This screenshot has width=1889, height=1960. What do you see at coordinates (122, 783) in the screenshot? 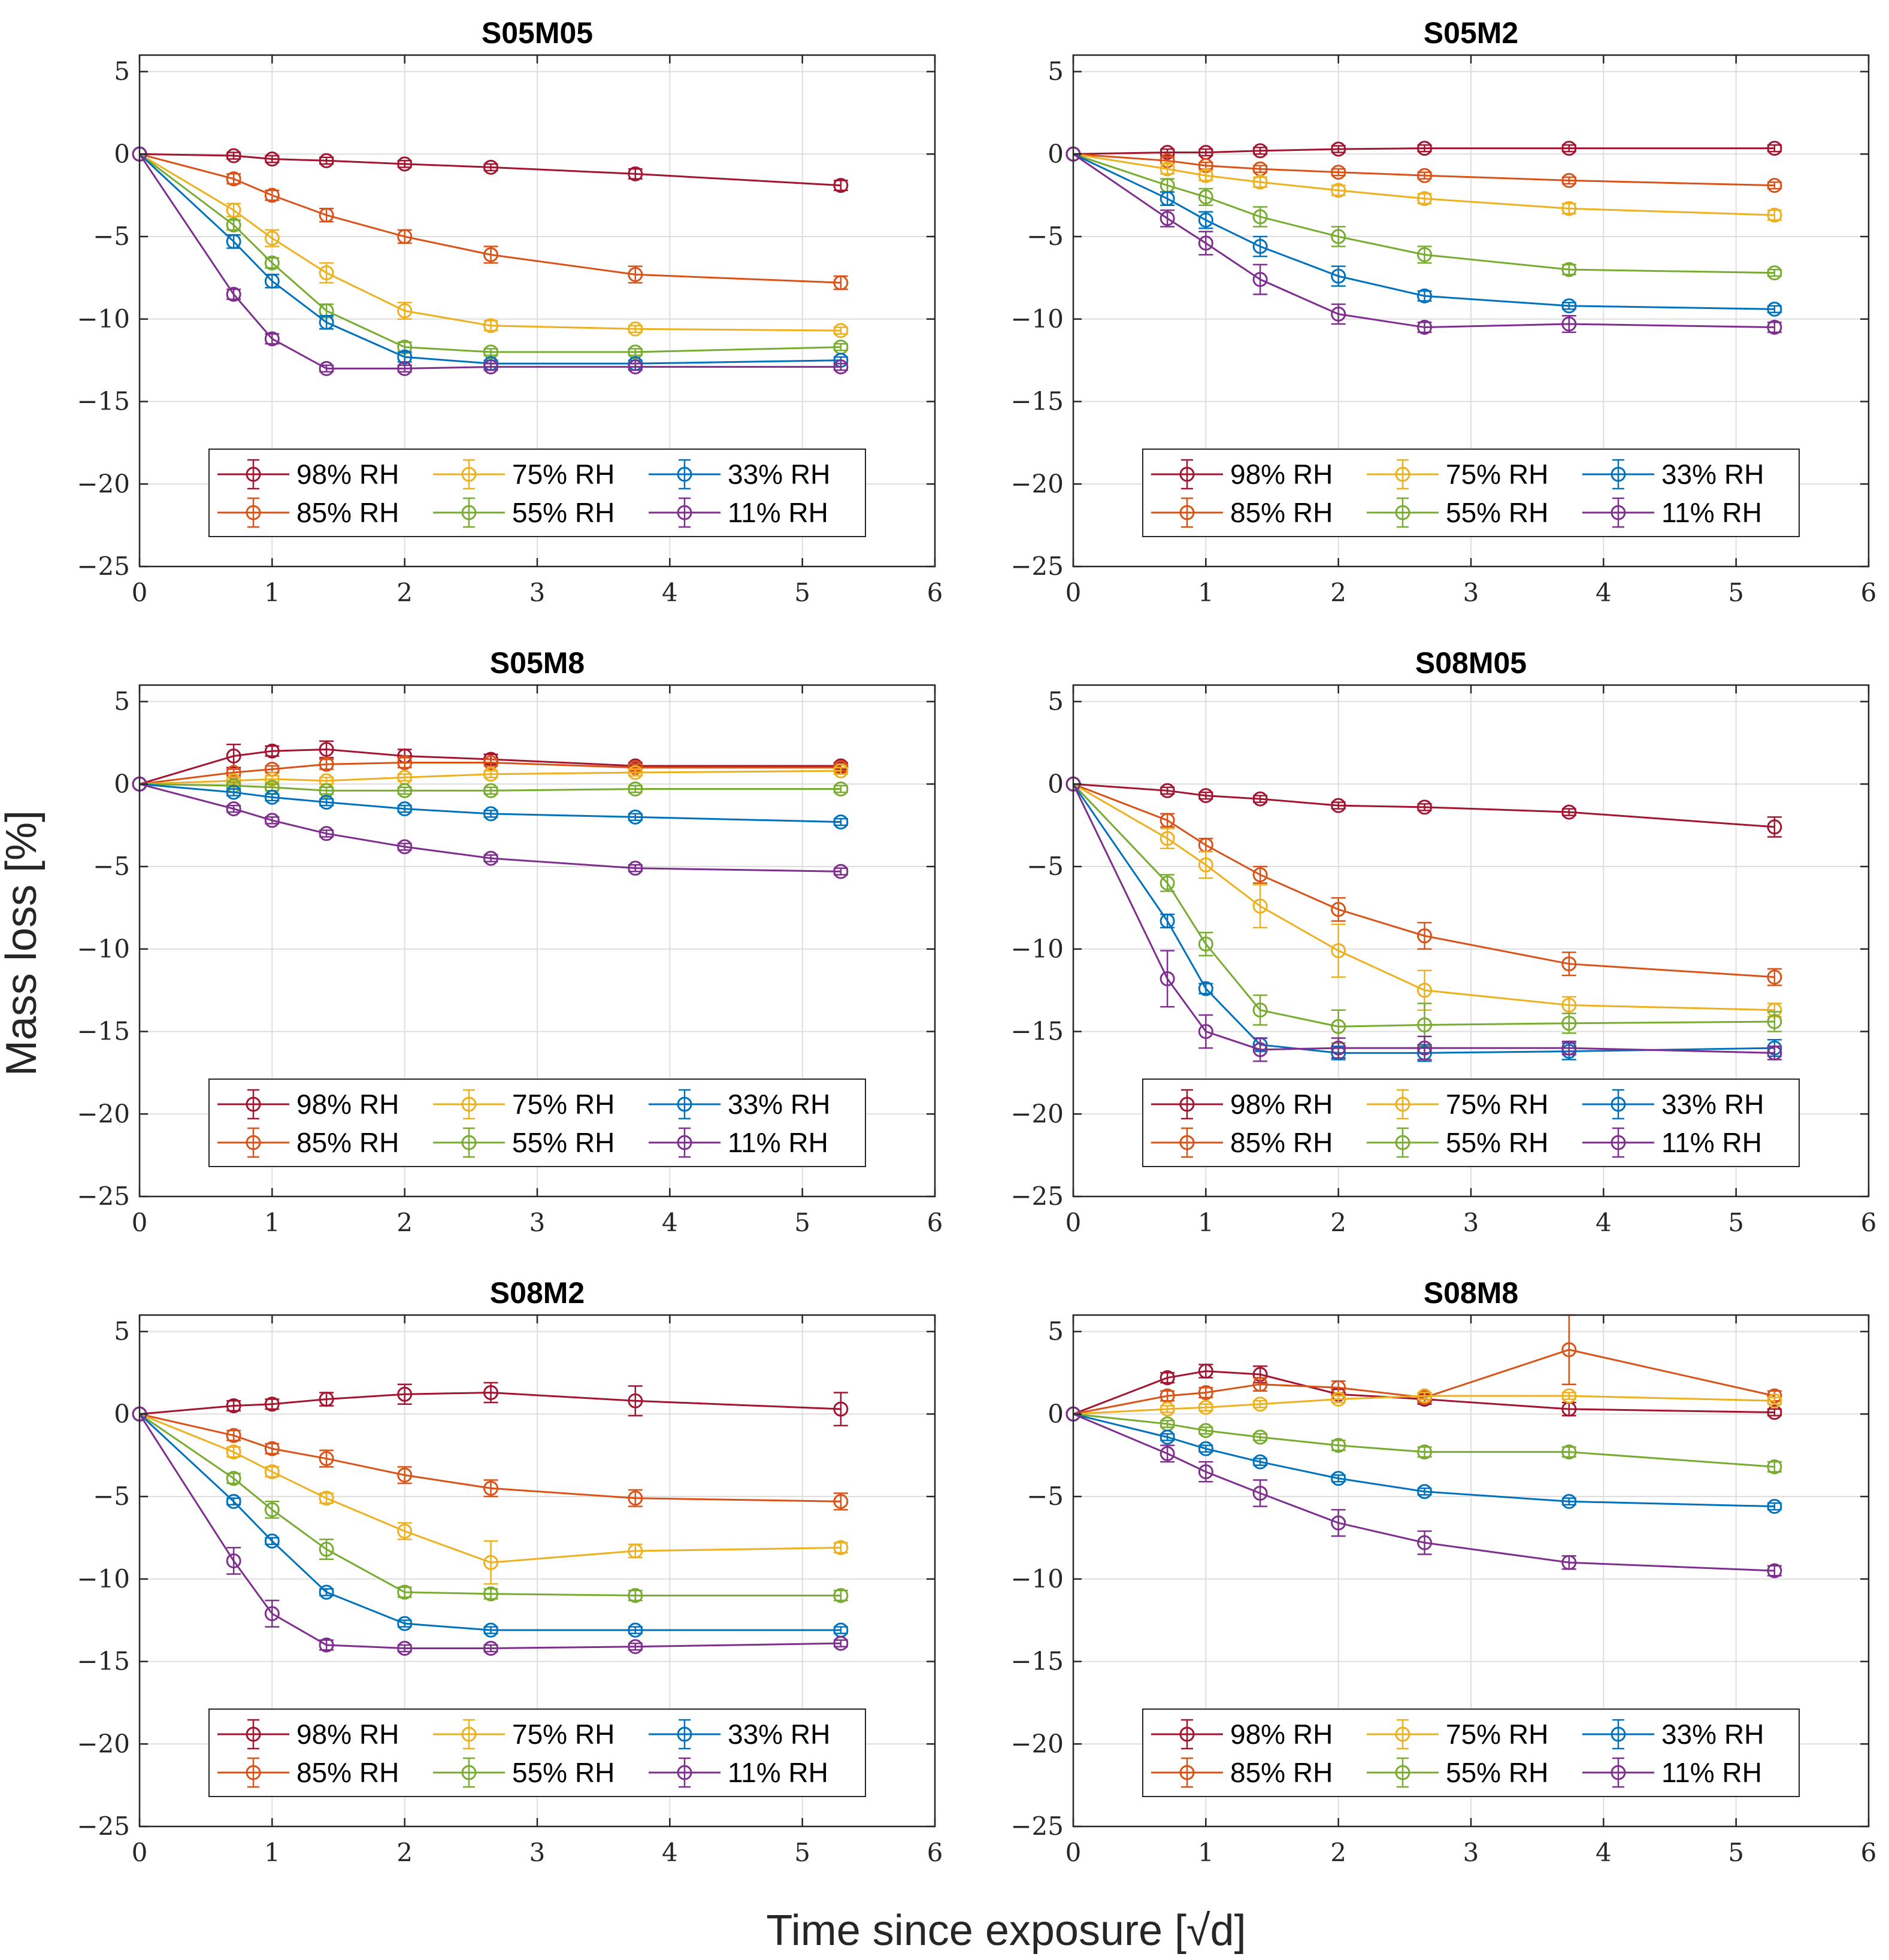
I see `y-tick-label: 0` at bounding box center [122, 783].